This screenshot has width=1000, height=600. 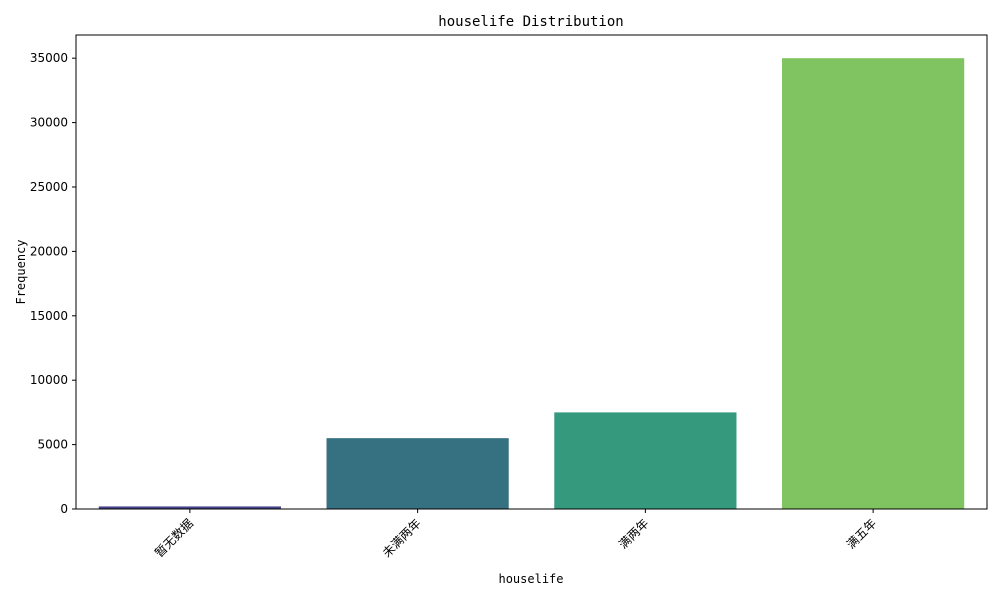 I want to click on y-axis-label: Frequency, so click(x=21, y=271).